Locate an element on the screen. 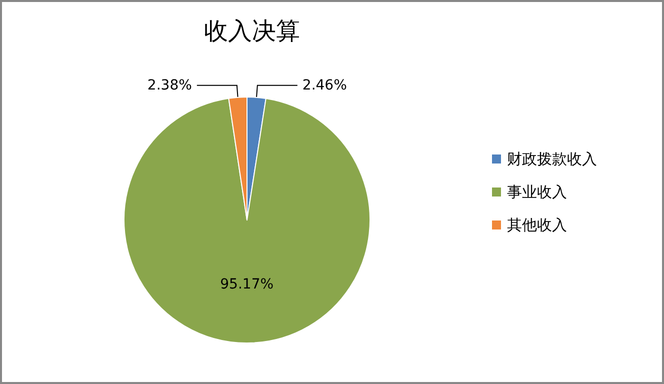  legend-label: 事业收入 is located at coordinates (537, 192).